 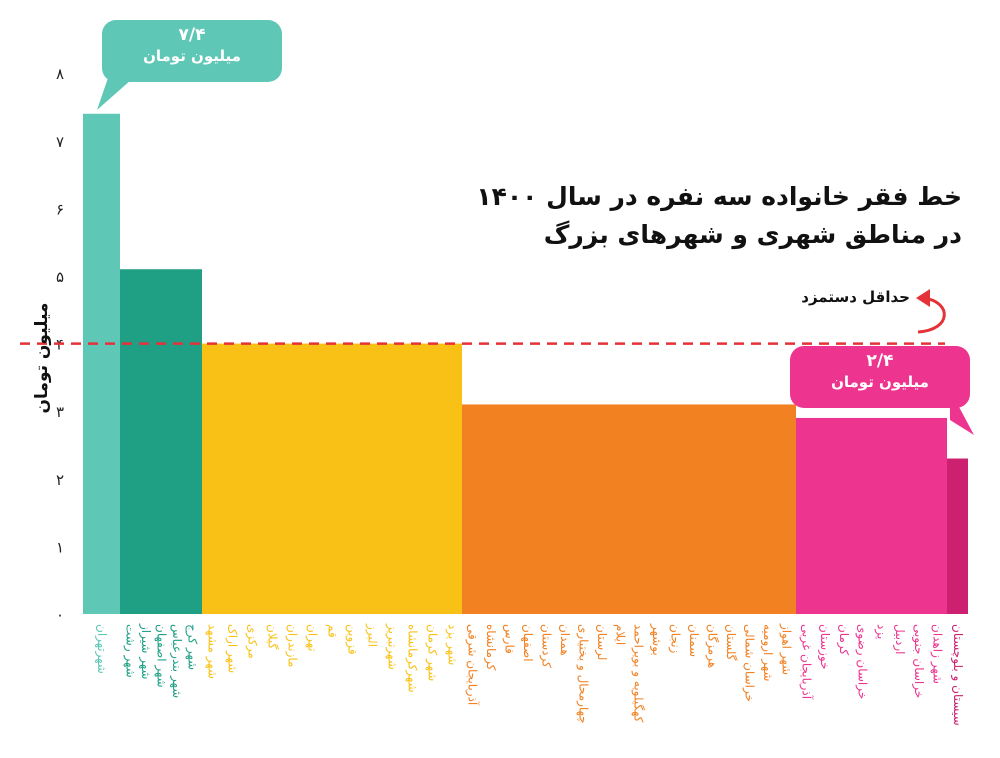 What do you see at coordinates (862, 661) in the screenshot?
I see `category-label: خراسان رضوی` at bounding box center [862, 661].